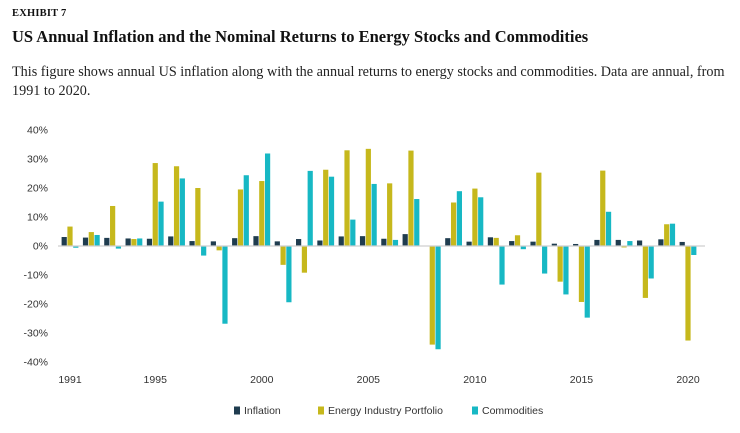 This screenshot has width=740, height=433. Describe the element at coordinates (369, 380) in the screenshot. I see `x-tick-label: 2005` at that location.